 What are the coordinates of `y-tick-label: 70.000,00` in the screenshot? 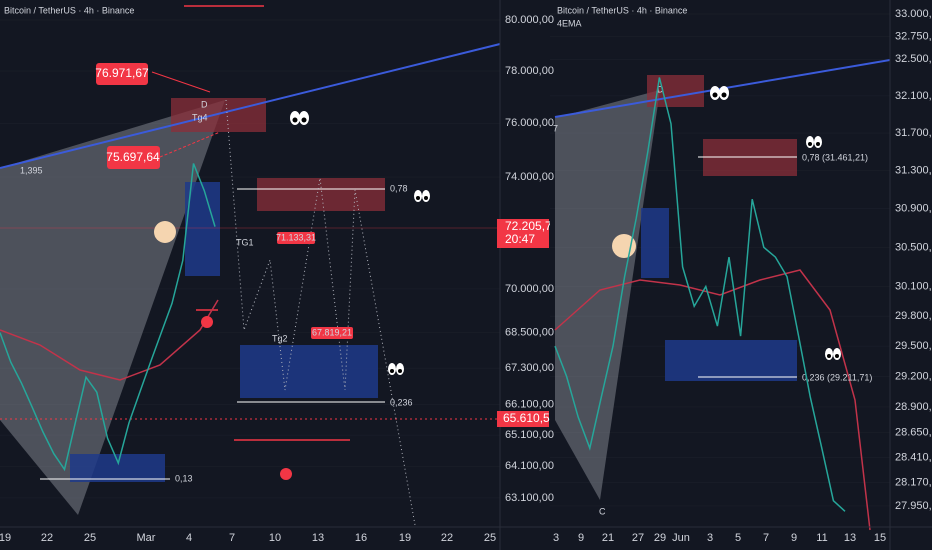 It's located at (529, 289).